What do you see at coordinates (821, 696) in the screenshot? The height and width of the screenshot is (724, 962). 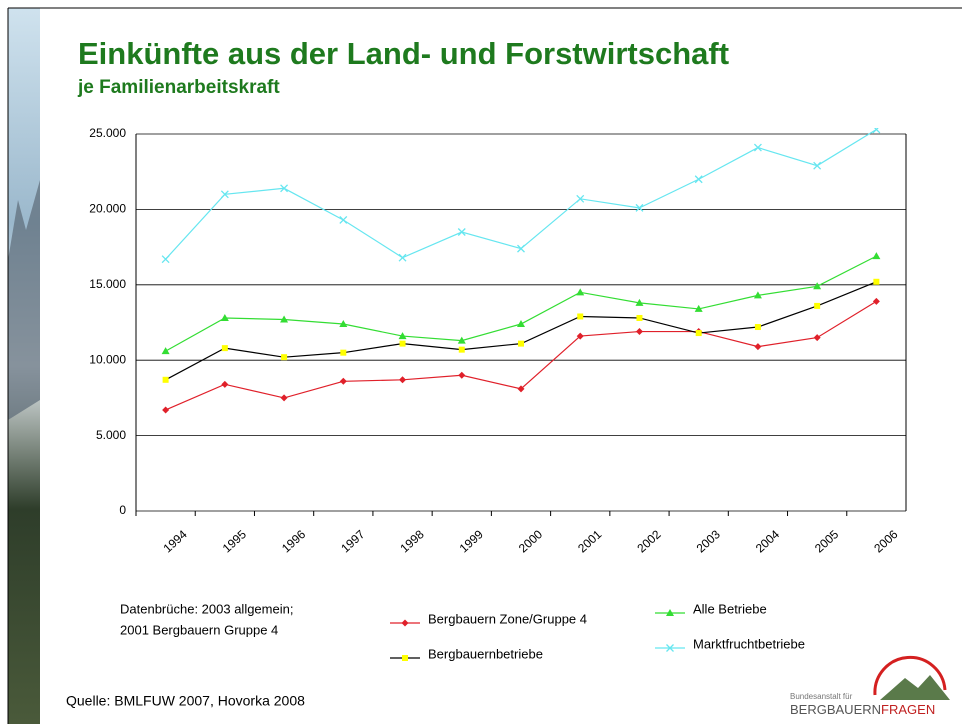 I see `logo-text: Bundesanstalt für` at bounding box center [821, 696].